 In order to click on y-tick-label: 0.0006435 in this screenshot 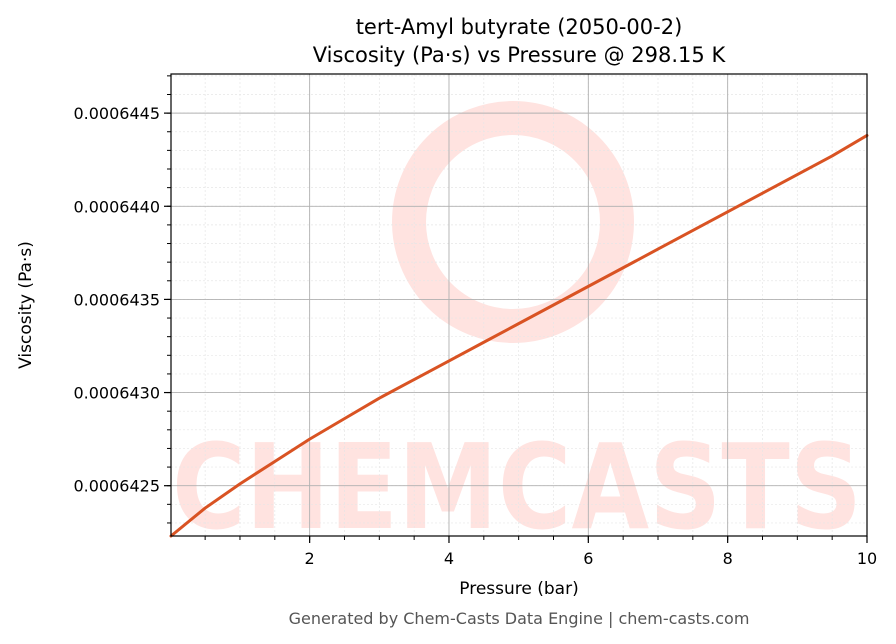, I will do `click(116, 299)`.